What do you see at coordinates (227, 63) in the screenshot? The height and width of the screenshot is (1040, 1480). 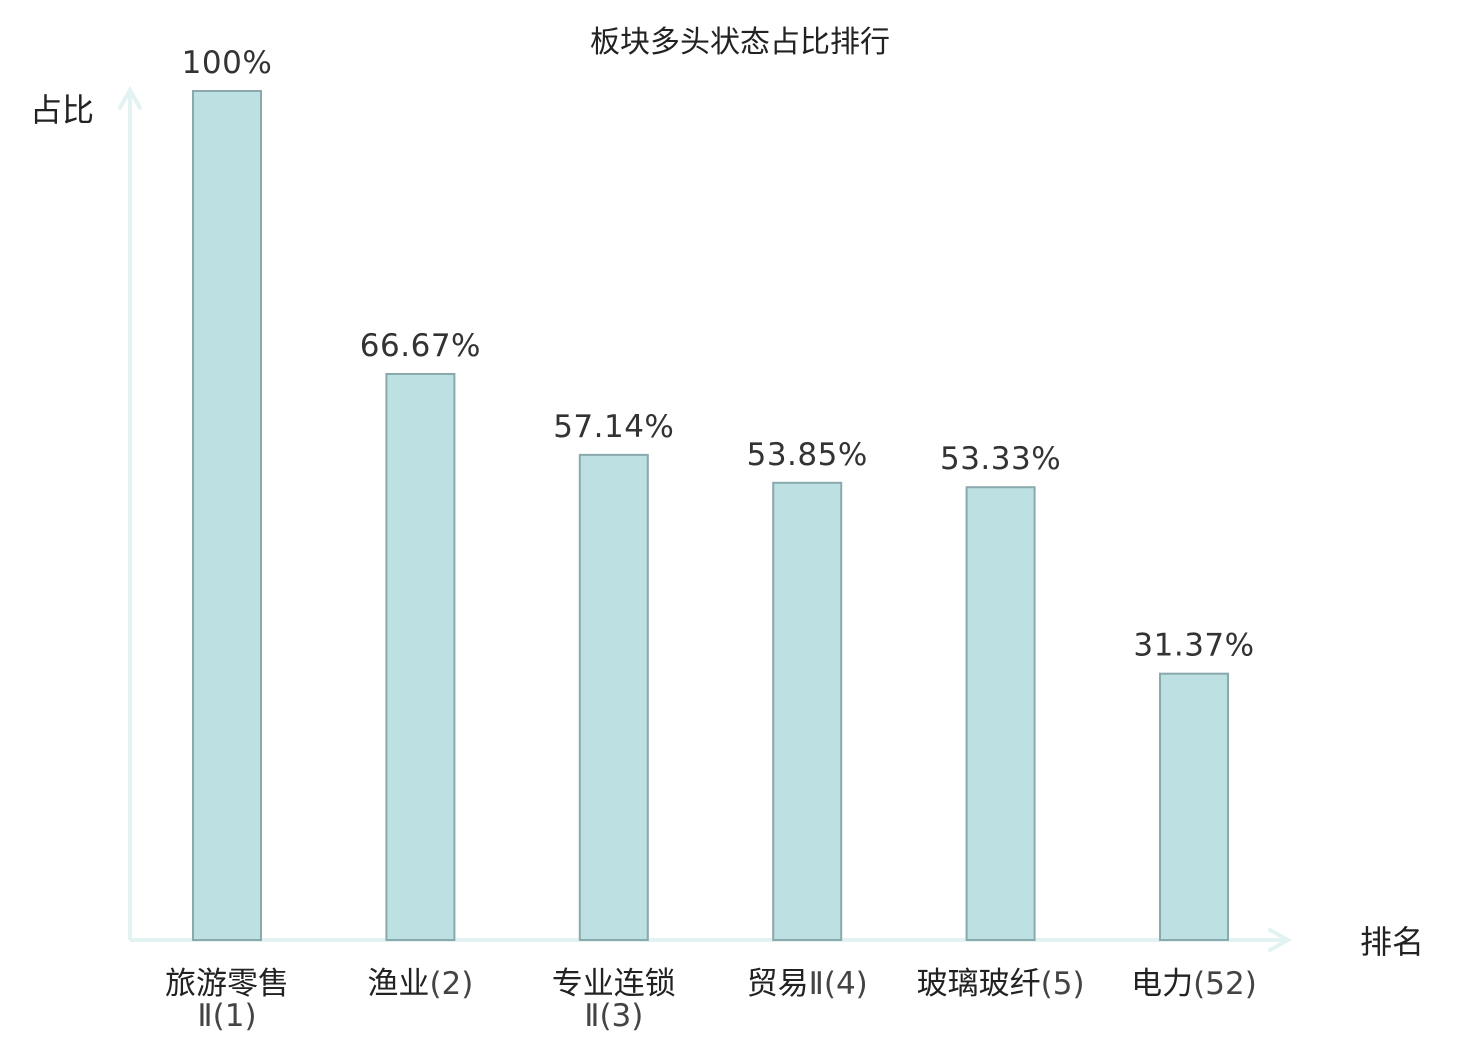 I see `value-label: 100%` at bounding box center [227, 63].